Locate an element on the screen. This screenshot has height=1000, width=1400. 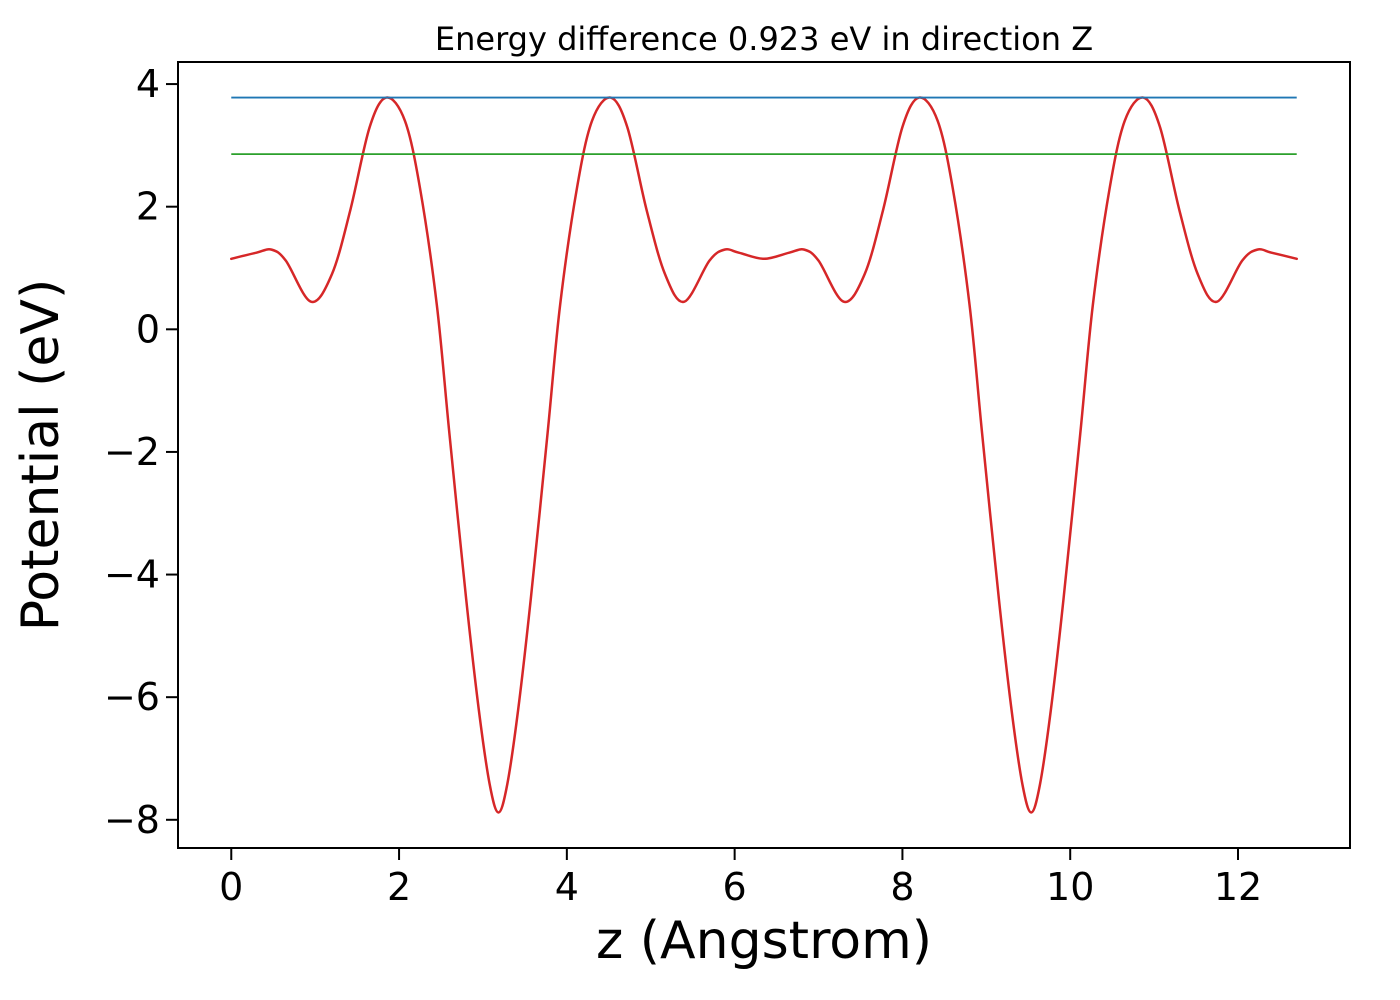
y-tick-label: −6 is located at coordinates (132, 697).